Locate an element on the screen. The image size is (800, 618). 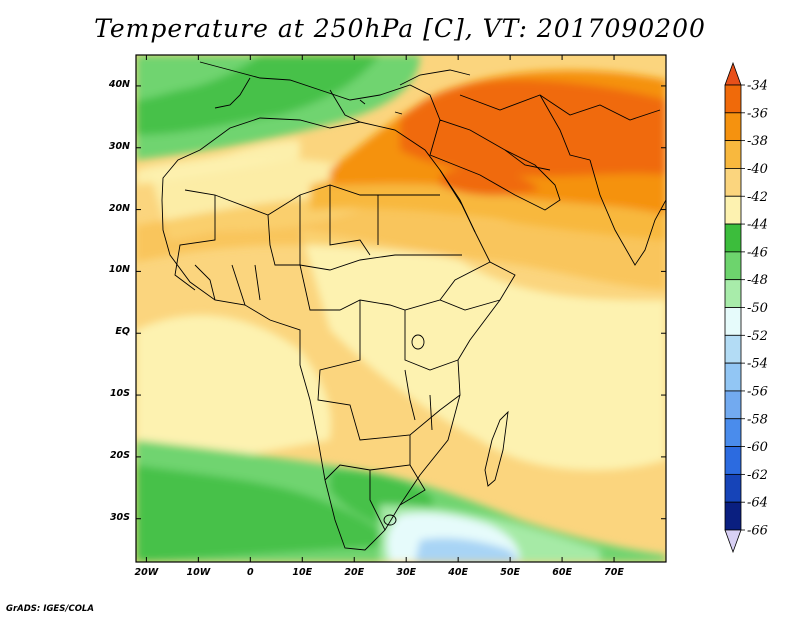
x-tick-label: 60E is located at coordinates (562, 572).